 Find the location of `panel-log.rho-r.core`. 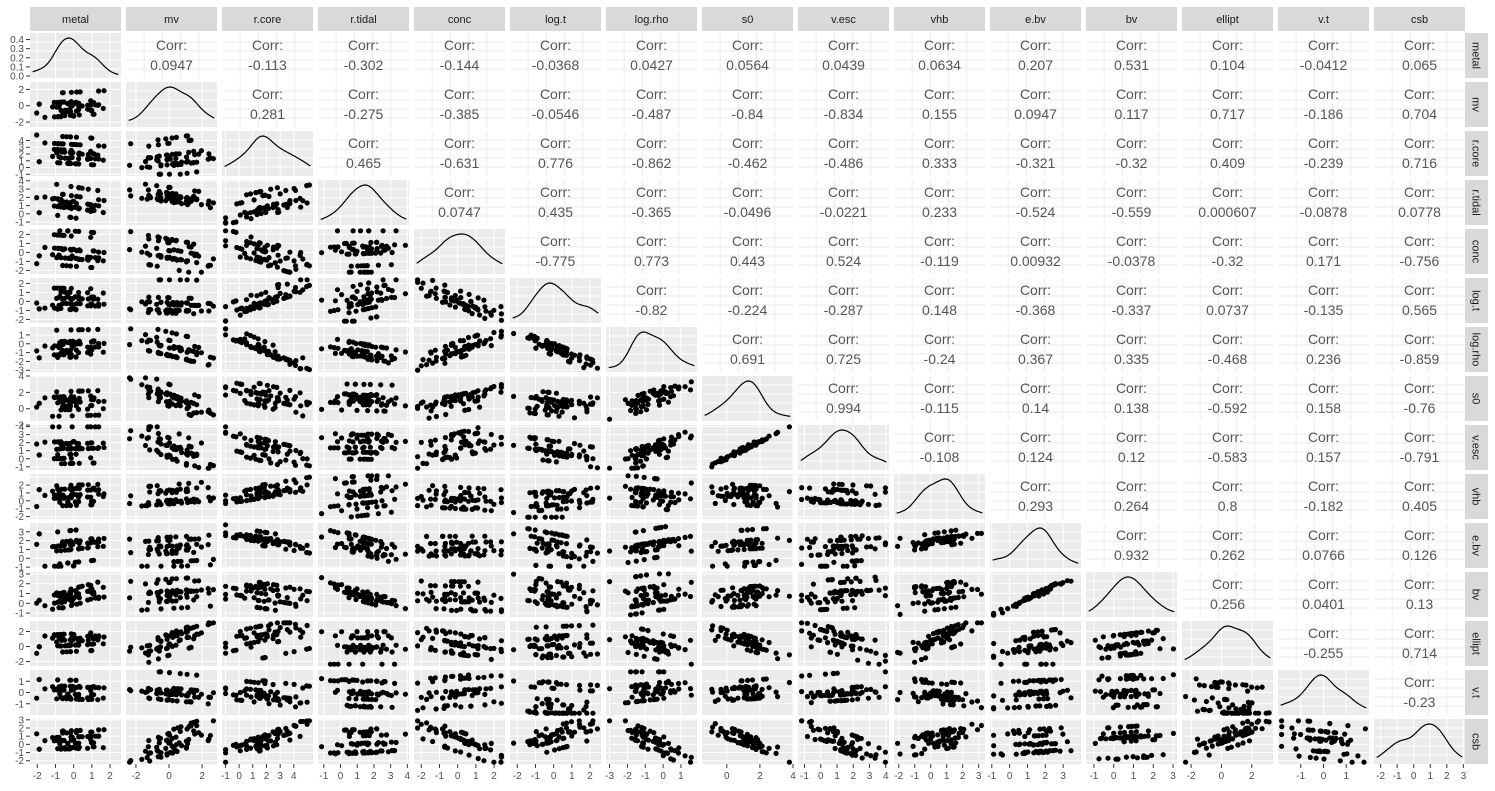

panel-log.rho-r.core is located at coordinates (267, 349).